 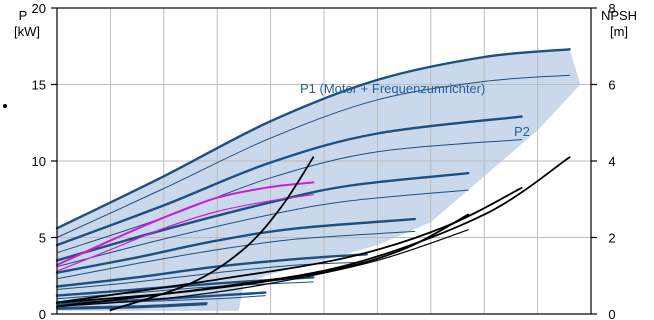 I want to click on y-left-label-line1: P, so click(x=23, y=15).